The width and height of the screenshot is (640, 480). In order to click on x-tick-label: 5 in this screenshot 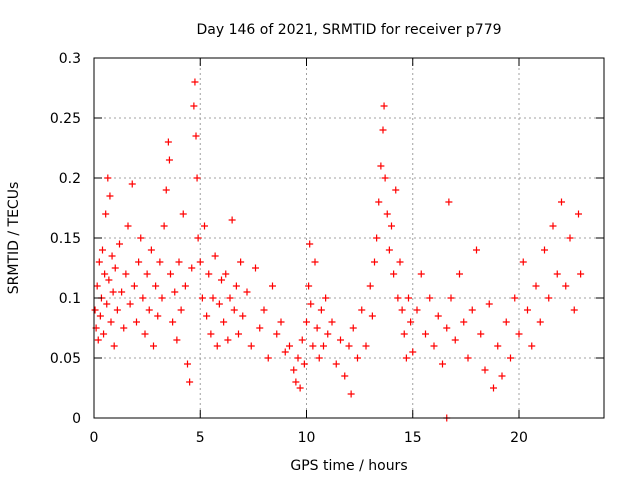, I will do `click(200, 438)`.